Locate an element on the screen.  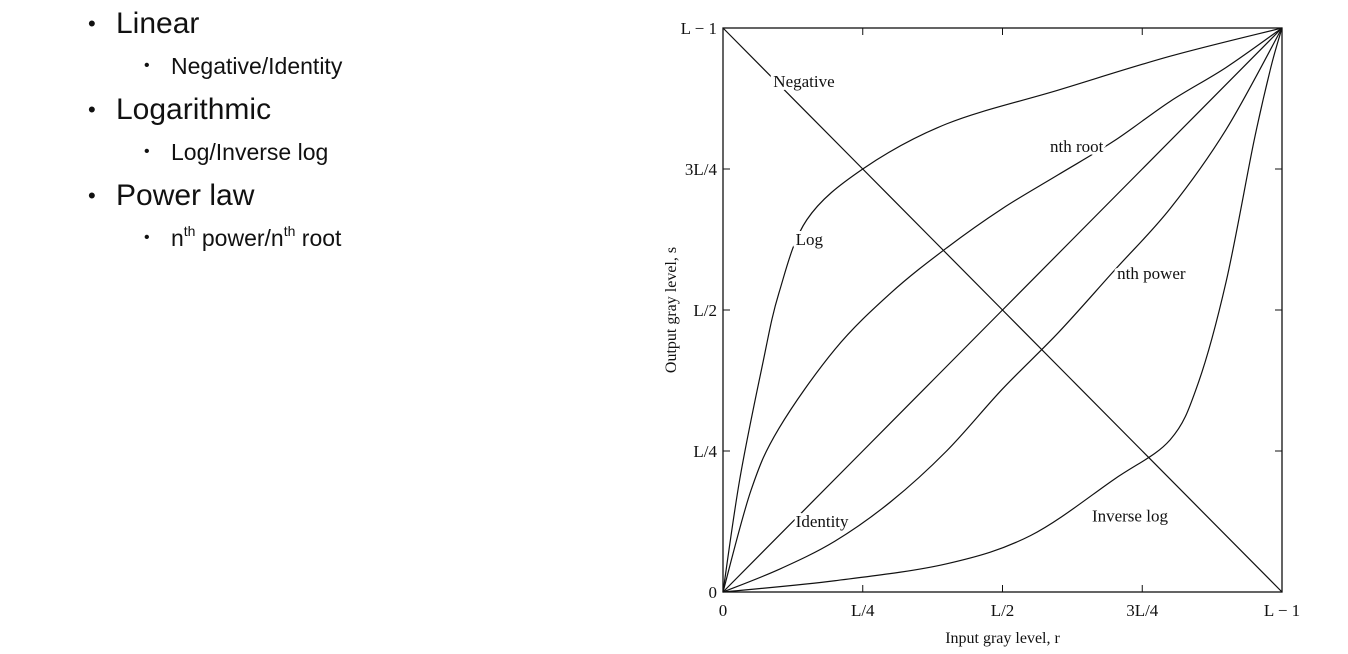
sub-bullet-nth-power-root: • nth power/nth root is located at coordinates (348, 238).